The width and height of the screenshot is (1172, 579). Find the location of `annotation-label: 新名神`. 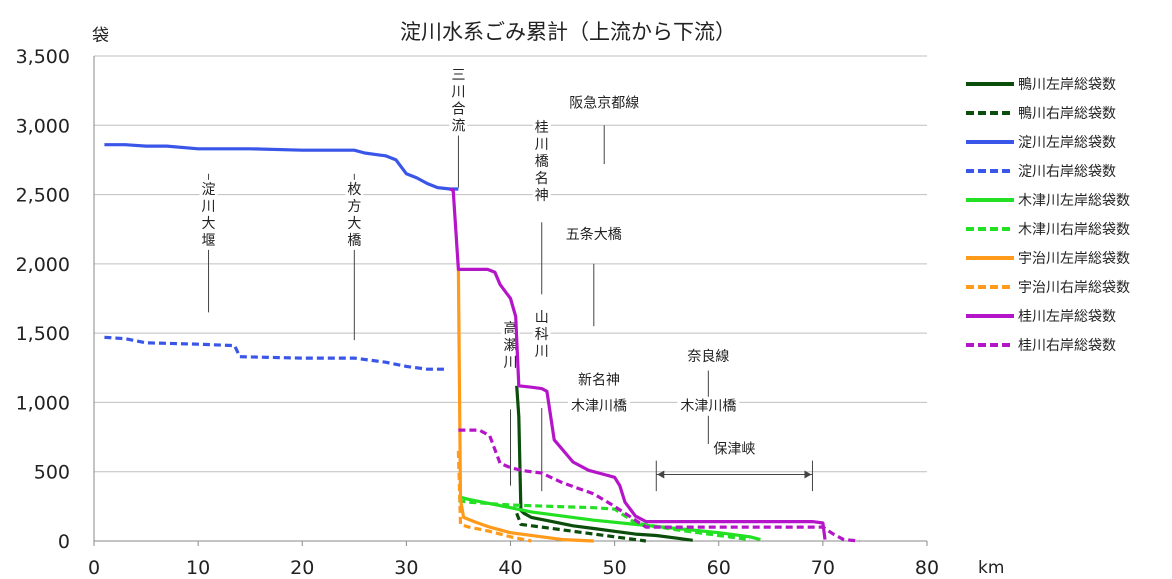

annotation-label: 新名神 is located at coordinates (599, 380).